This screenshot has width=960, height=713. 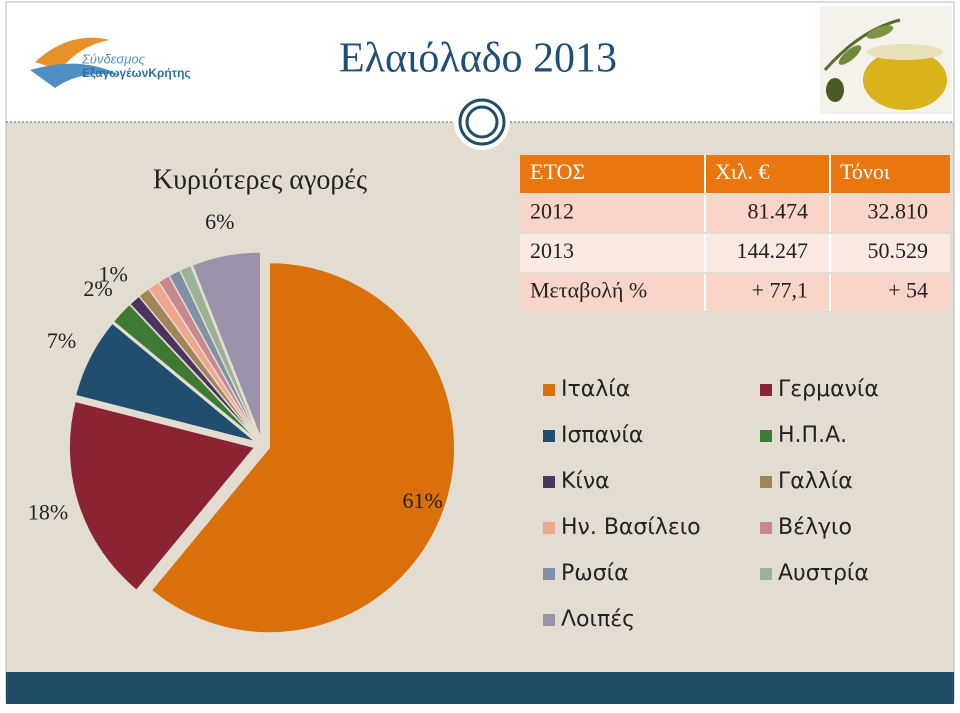 I want to click on legend-label: Η.Π.Α., so click(x=812, y=435).